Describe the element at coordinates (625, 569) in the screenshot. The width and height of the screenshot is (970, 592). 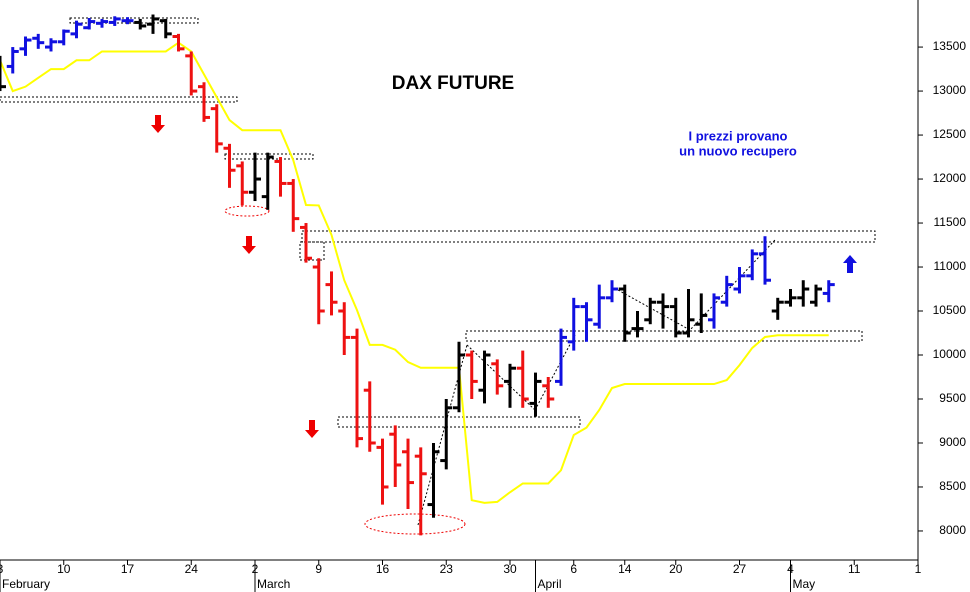
I see `x-tick-label: 14` at that location.